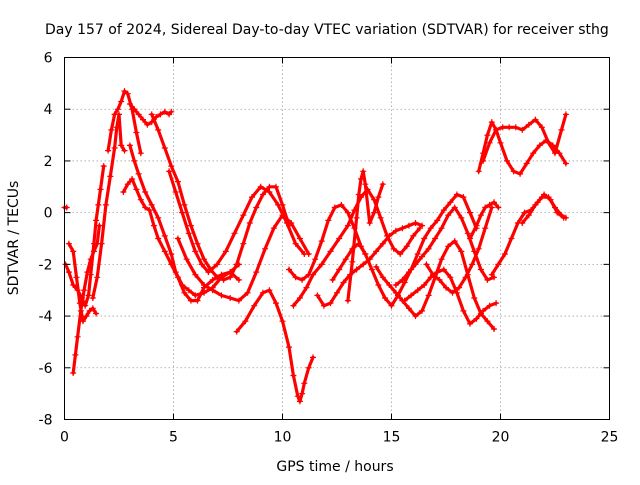  What do you see at coordinates (48, 162) in the screenshot?
I see `y-tick-label: 2` at bounding box center [48, 162].